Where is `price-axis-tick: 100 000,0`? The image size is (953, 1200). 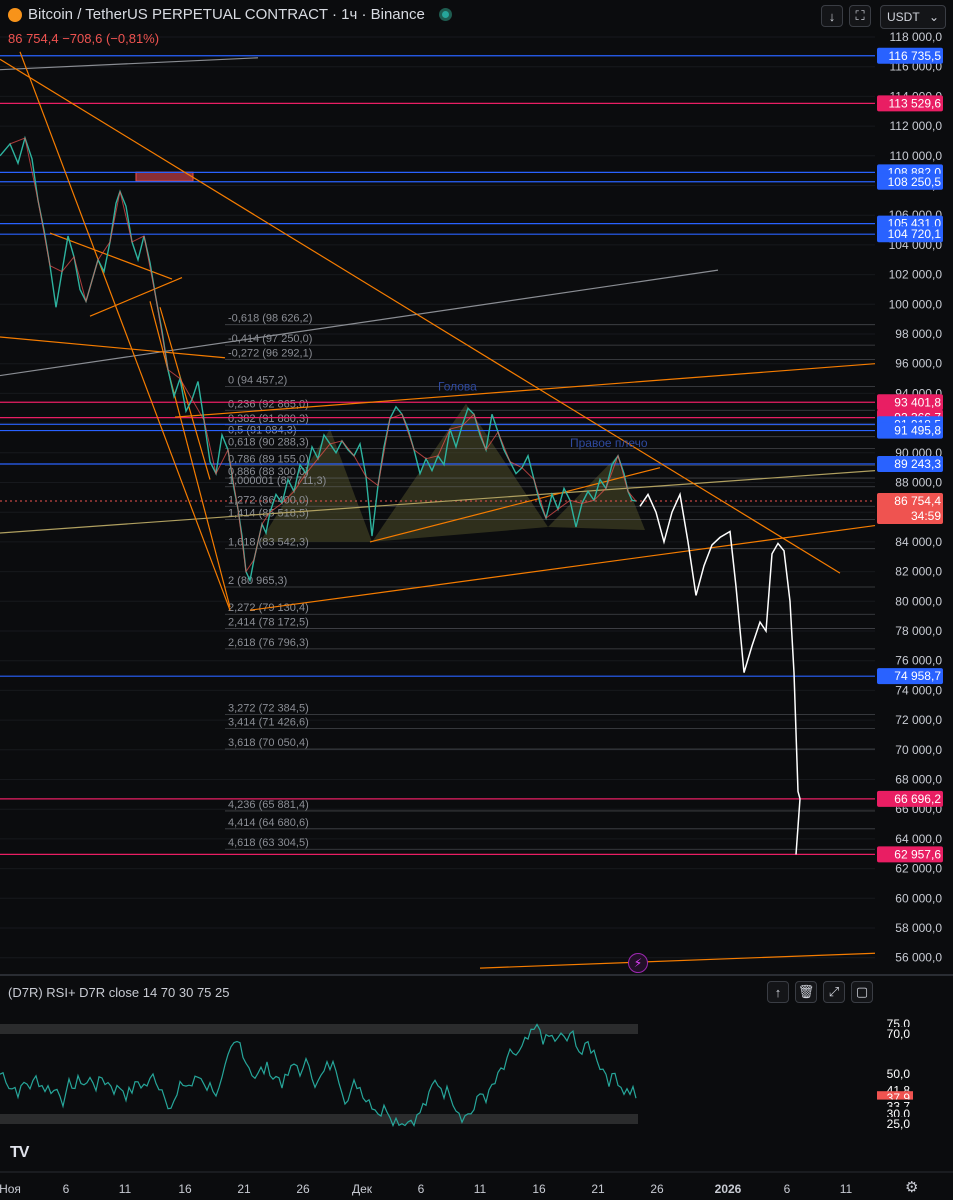 price-axis-tick: 100 000,0 is located at coordinates (916, 304).